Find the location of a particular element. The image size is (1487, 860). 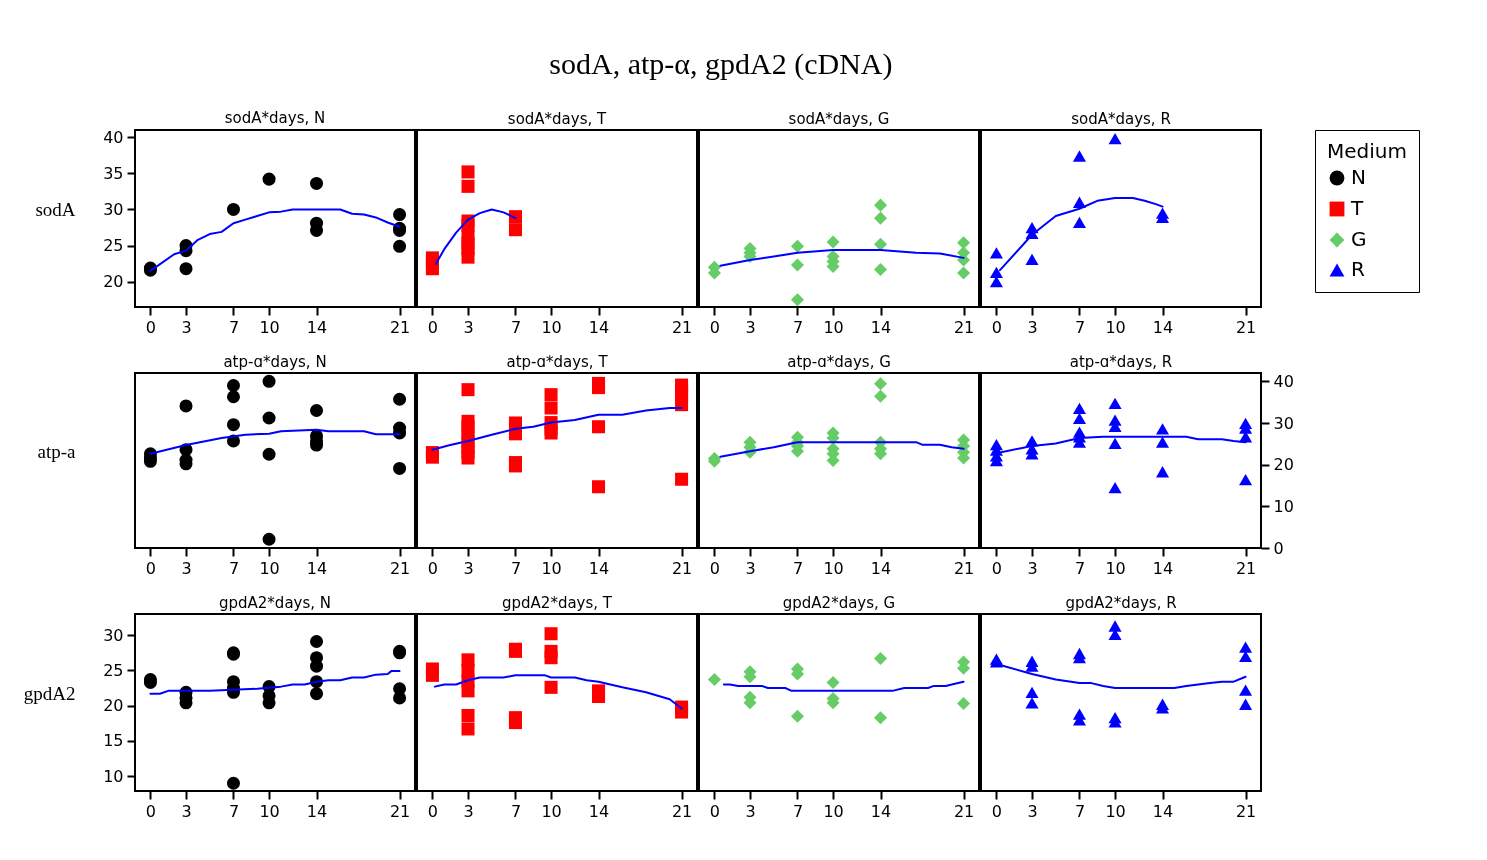

chart-subtitle: gpdA2*days, G is located at coordinates (839, 603).